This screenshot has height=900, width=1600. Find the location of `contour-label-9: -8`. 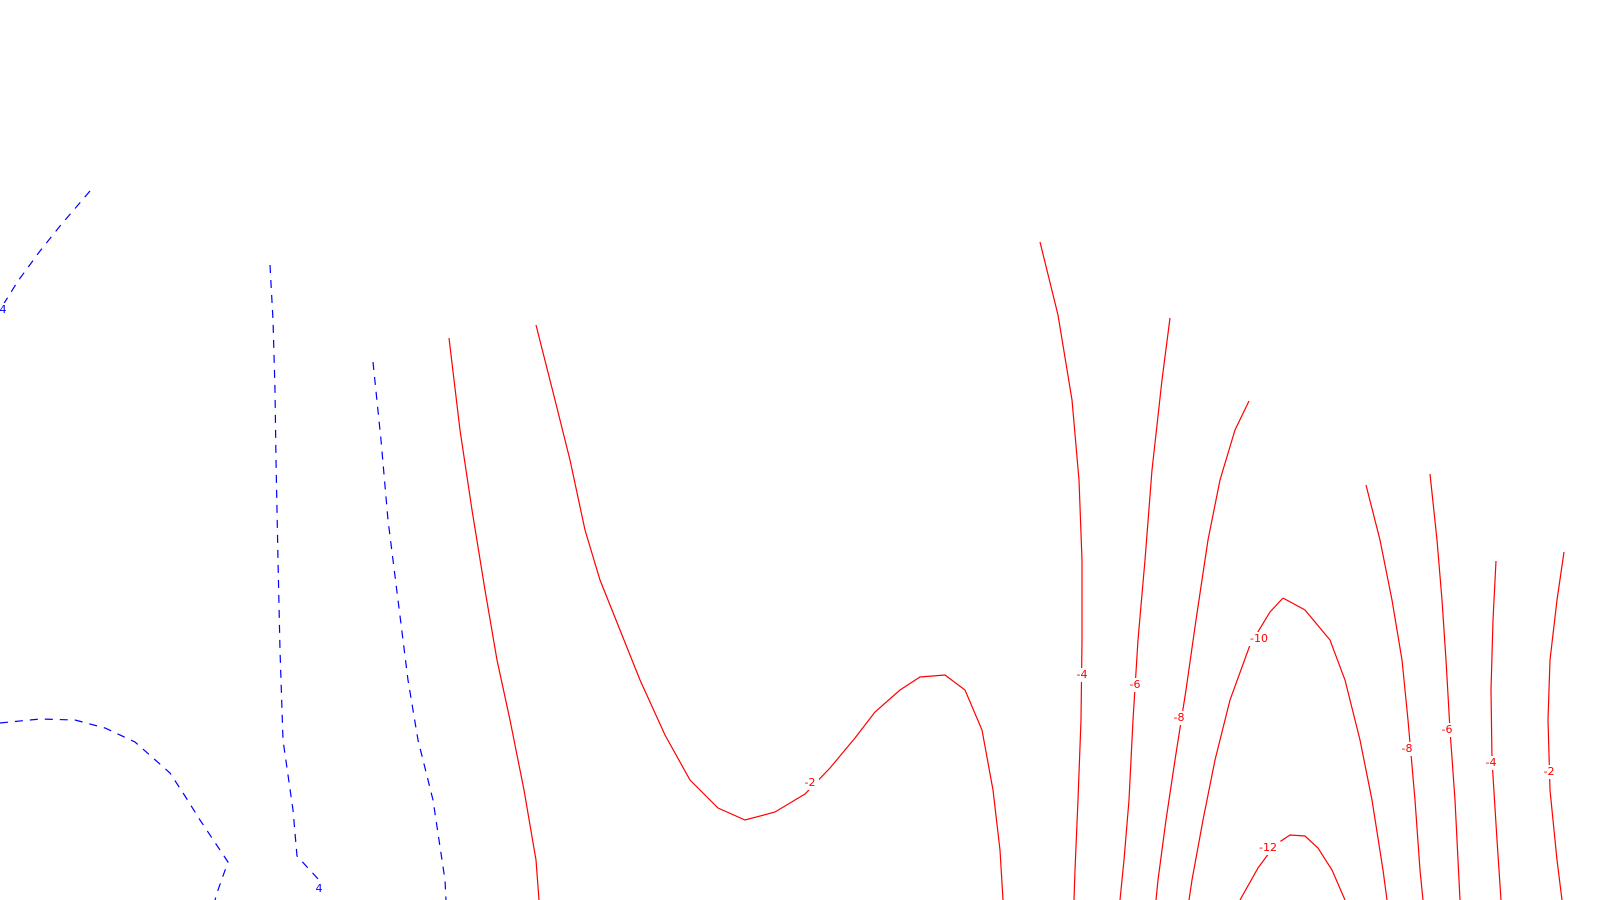

contour-label-9: -8 is located at coordinates (1179, 717).